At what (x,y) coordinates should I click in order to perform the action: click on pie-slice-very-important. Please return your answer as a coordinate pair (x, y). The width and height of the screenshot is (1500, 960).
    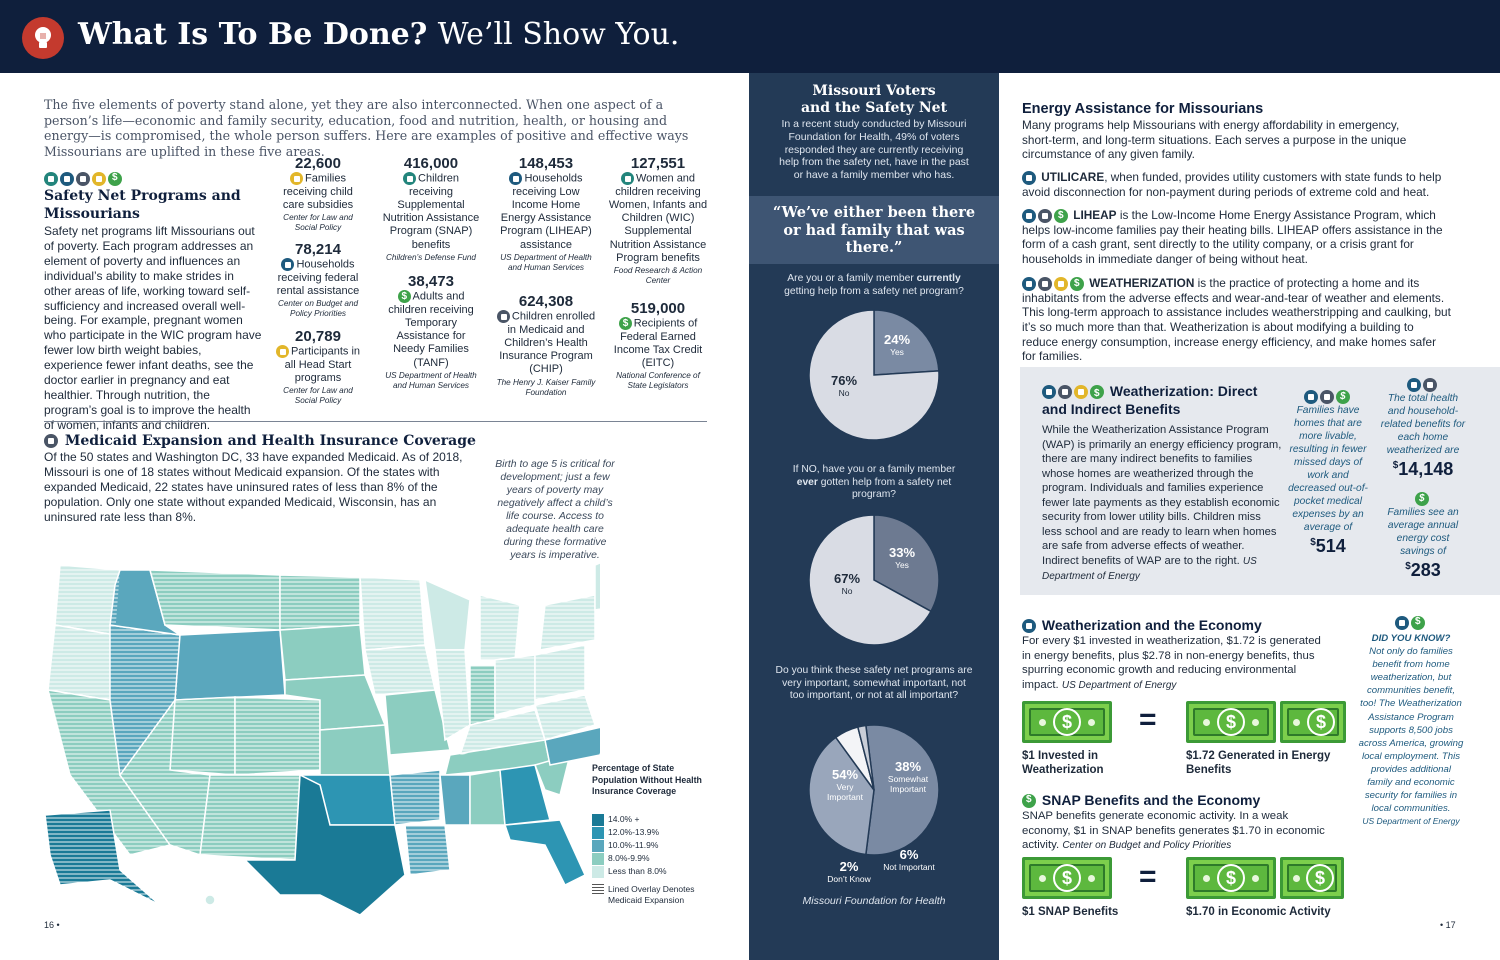
    Looking at the image, I should click on (902, 790).